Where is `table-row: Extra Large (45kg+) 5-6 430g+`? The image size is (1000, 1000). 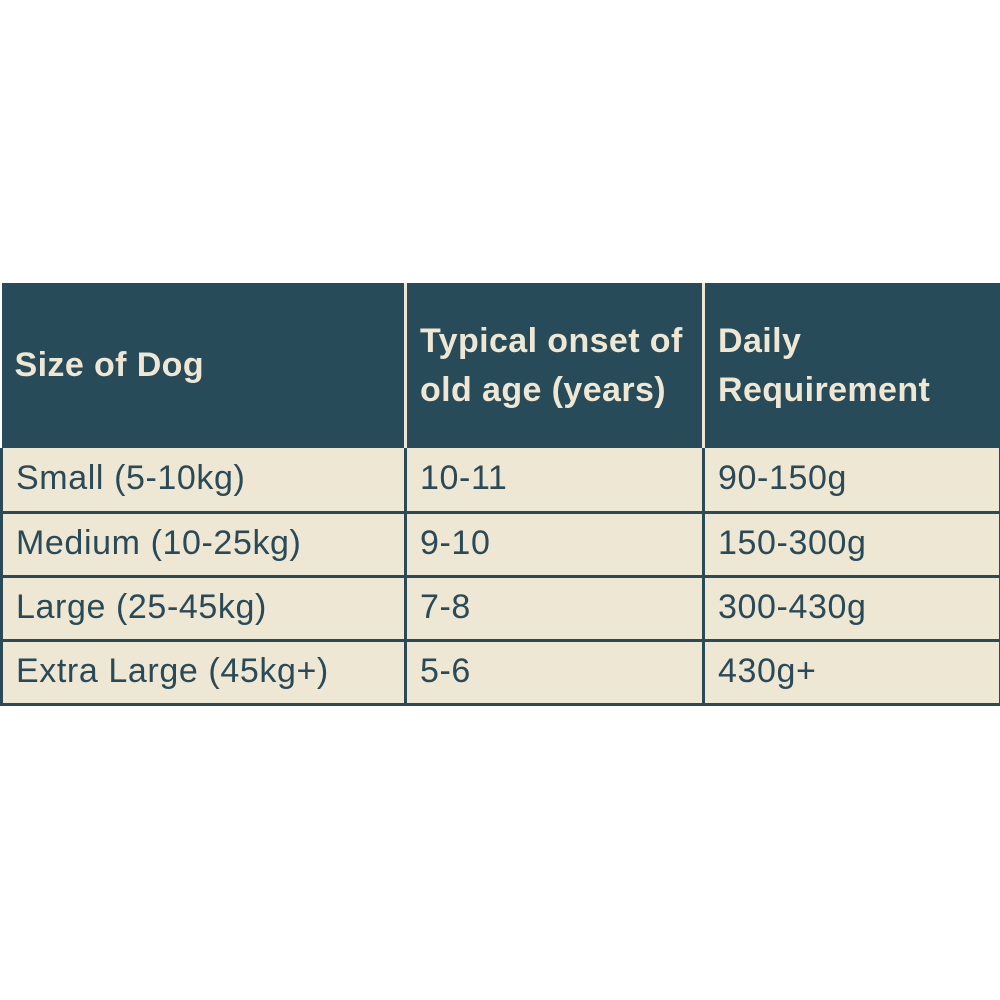 table-row: Extra Large (45kg+) 5-6 430g+ is located at coordinates (500, 672).